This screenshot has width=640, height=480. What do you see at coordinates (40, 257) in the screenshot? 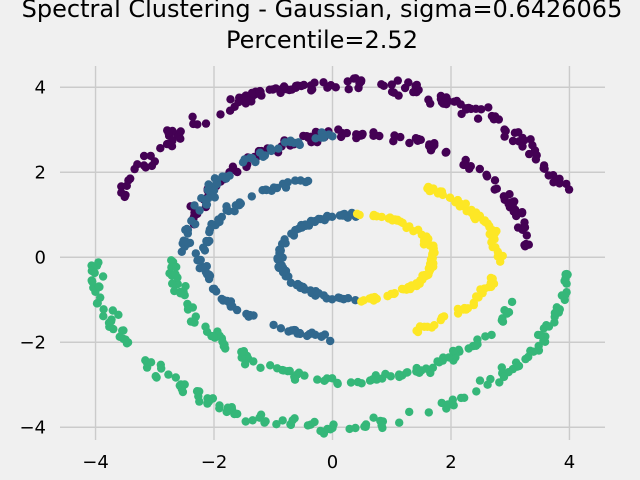
I see `y-tick-label: 0` at bounding box center [40, 257].